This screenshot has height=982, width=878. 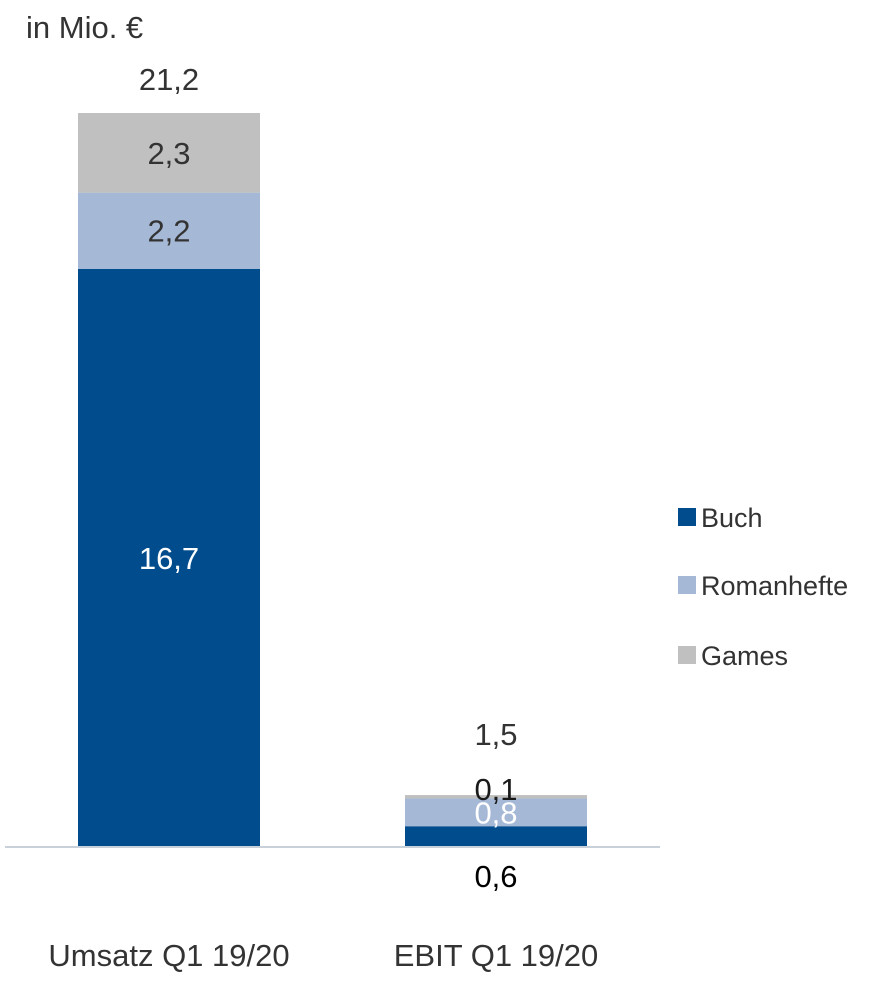 I want to click on legend-swatch-games, so click(x=687, y=655).